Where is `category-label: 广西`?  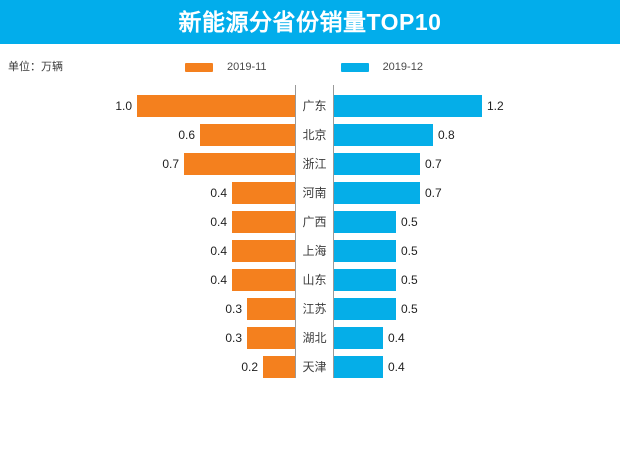
category-label: 广西 is located at coordinates (314, 222).